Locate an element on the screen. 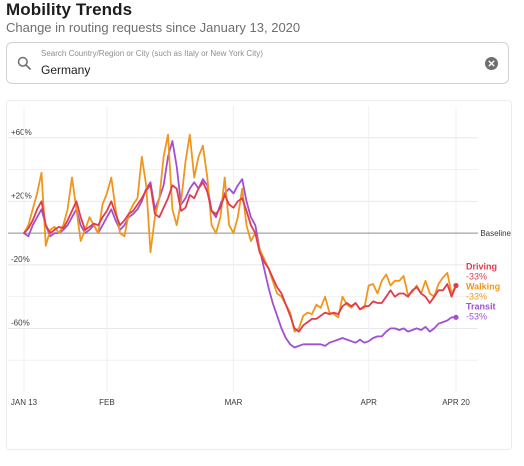  series-endpoint-driving is located at coordinates (456, 285).